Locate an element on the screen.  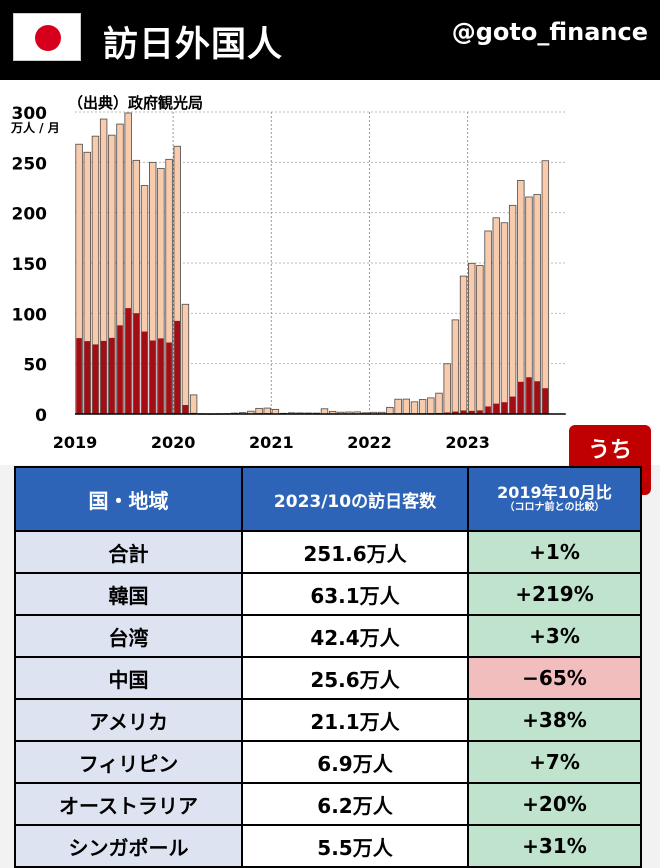
header-bar: 訪日外国人 @goto_finance is located at coordinates (330, 40).